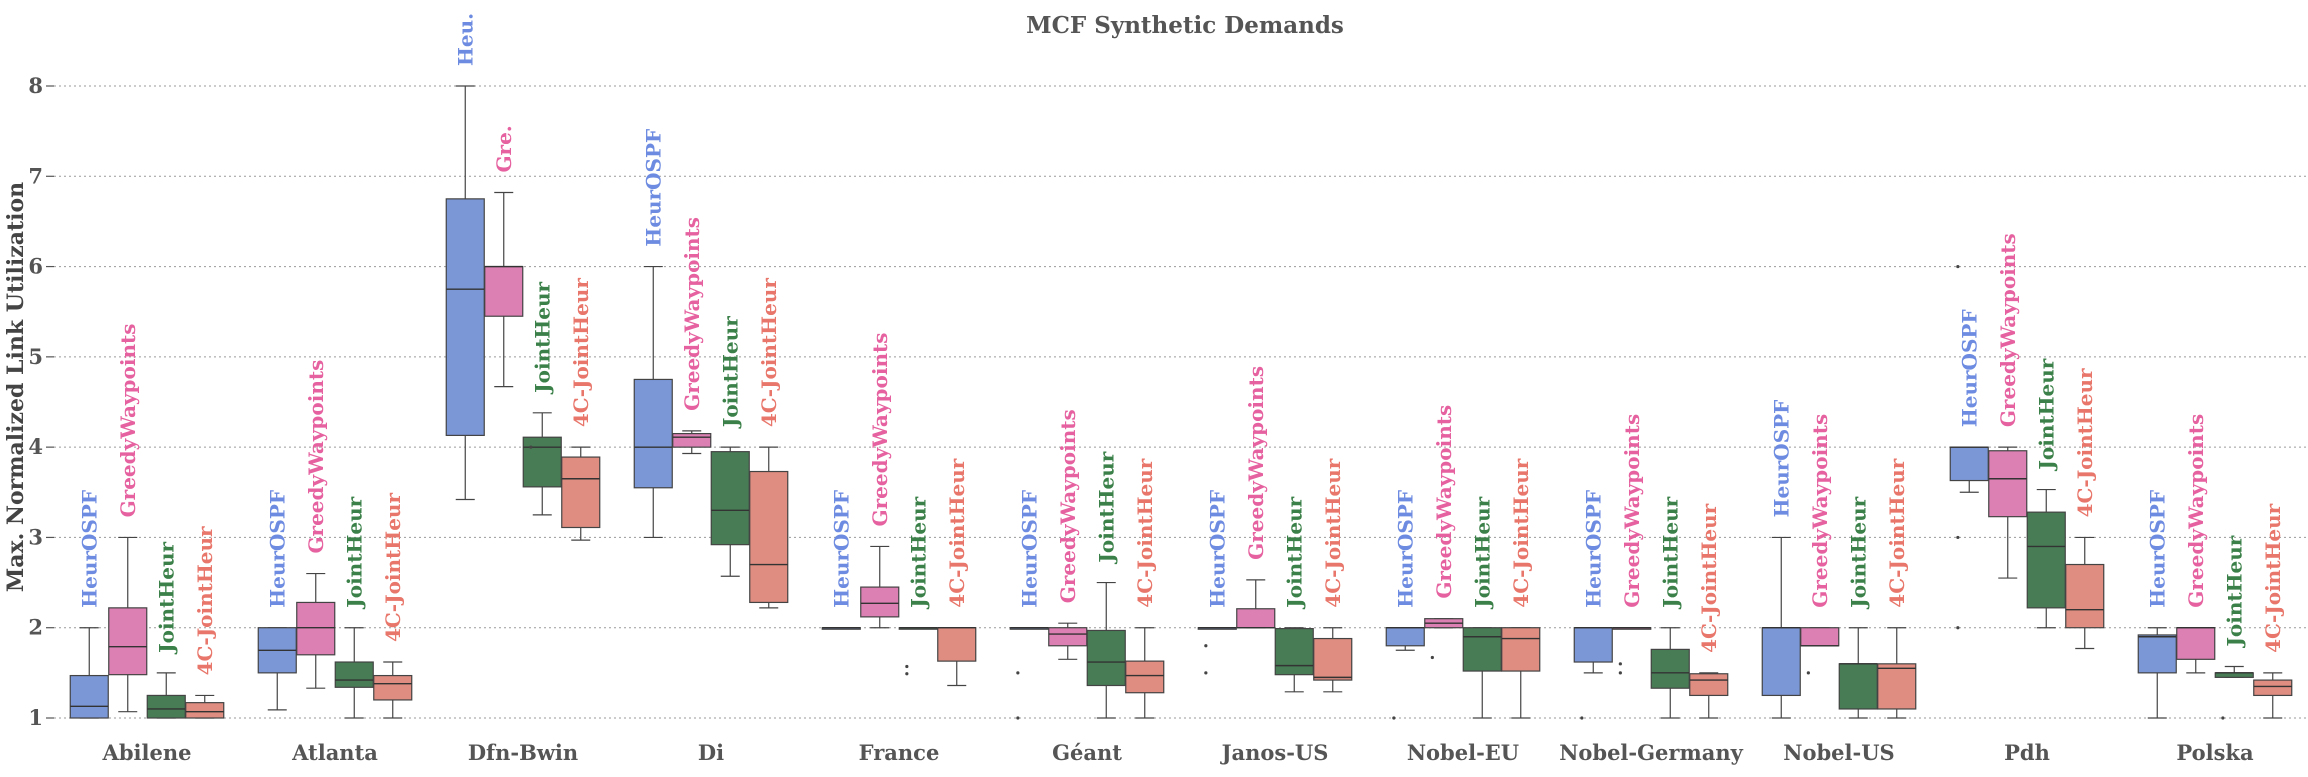 The height and width of the screenshot is (777, 2308). Describe the element at coordinates (1185, 25) in the screenshot. I see `chart-title: MCF Synthetic Demands` at that location.